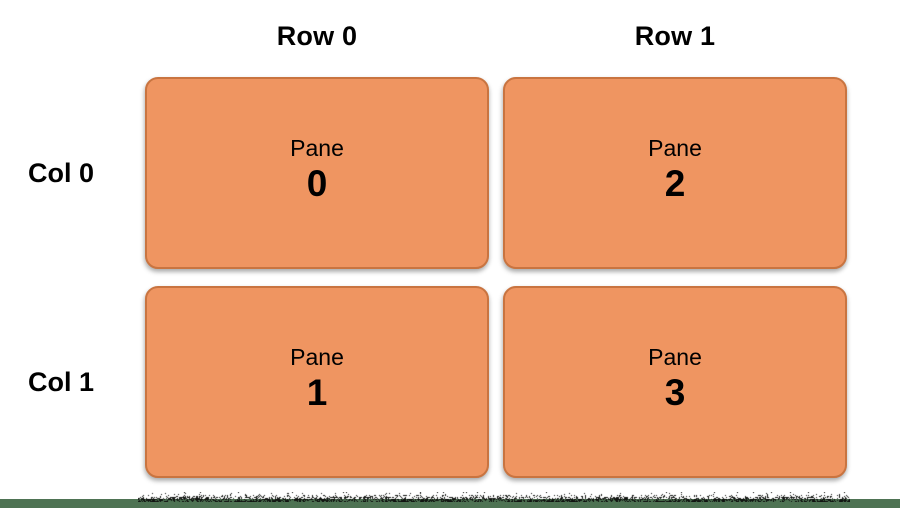 This screenshot has width=900, height=508. What do you see at coordinates (317, 357) in the screenshot?
I see `pane-1-title: Pane` at bounding box center [317, 357].